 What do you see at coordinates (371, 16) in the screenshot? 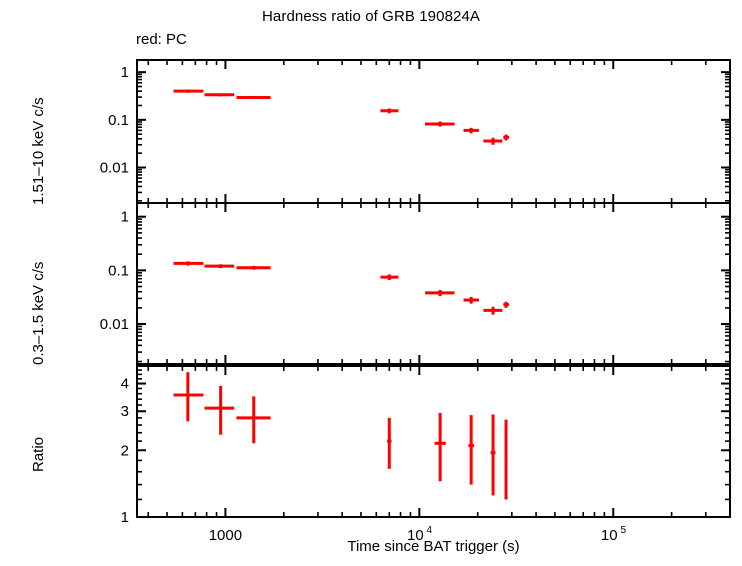
I see `page-title: Hardness ratio of GRB 190824A` at bounding box center [371, 16].